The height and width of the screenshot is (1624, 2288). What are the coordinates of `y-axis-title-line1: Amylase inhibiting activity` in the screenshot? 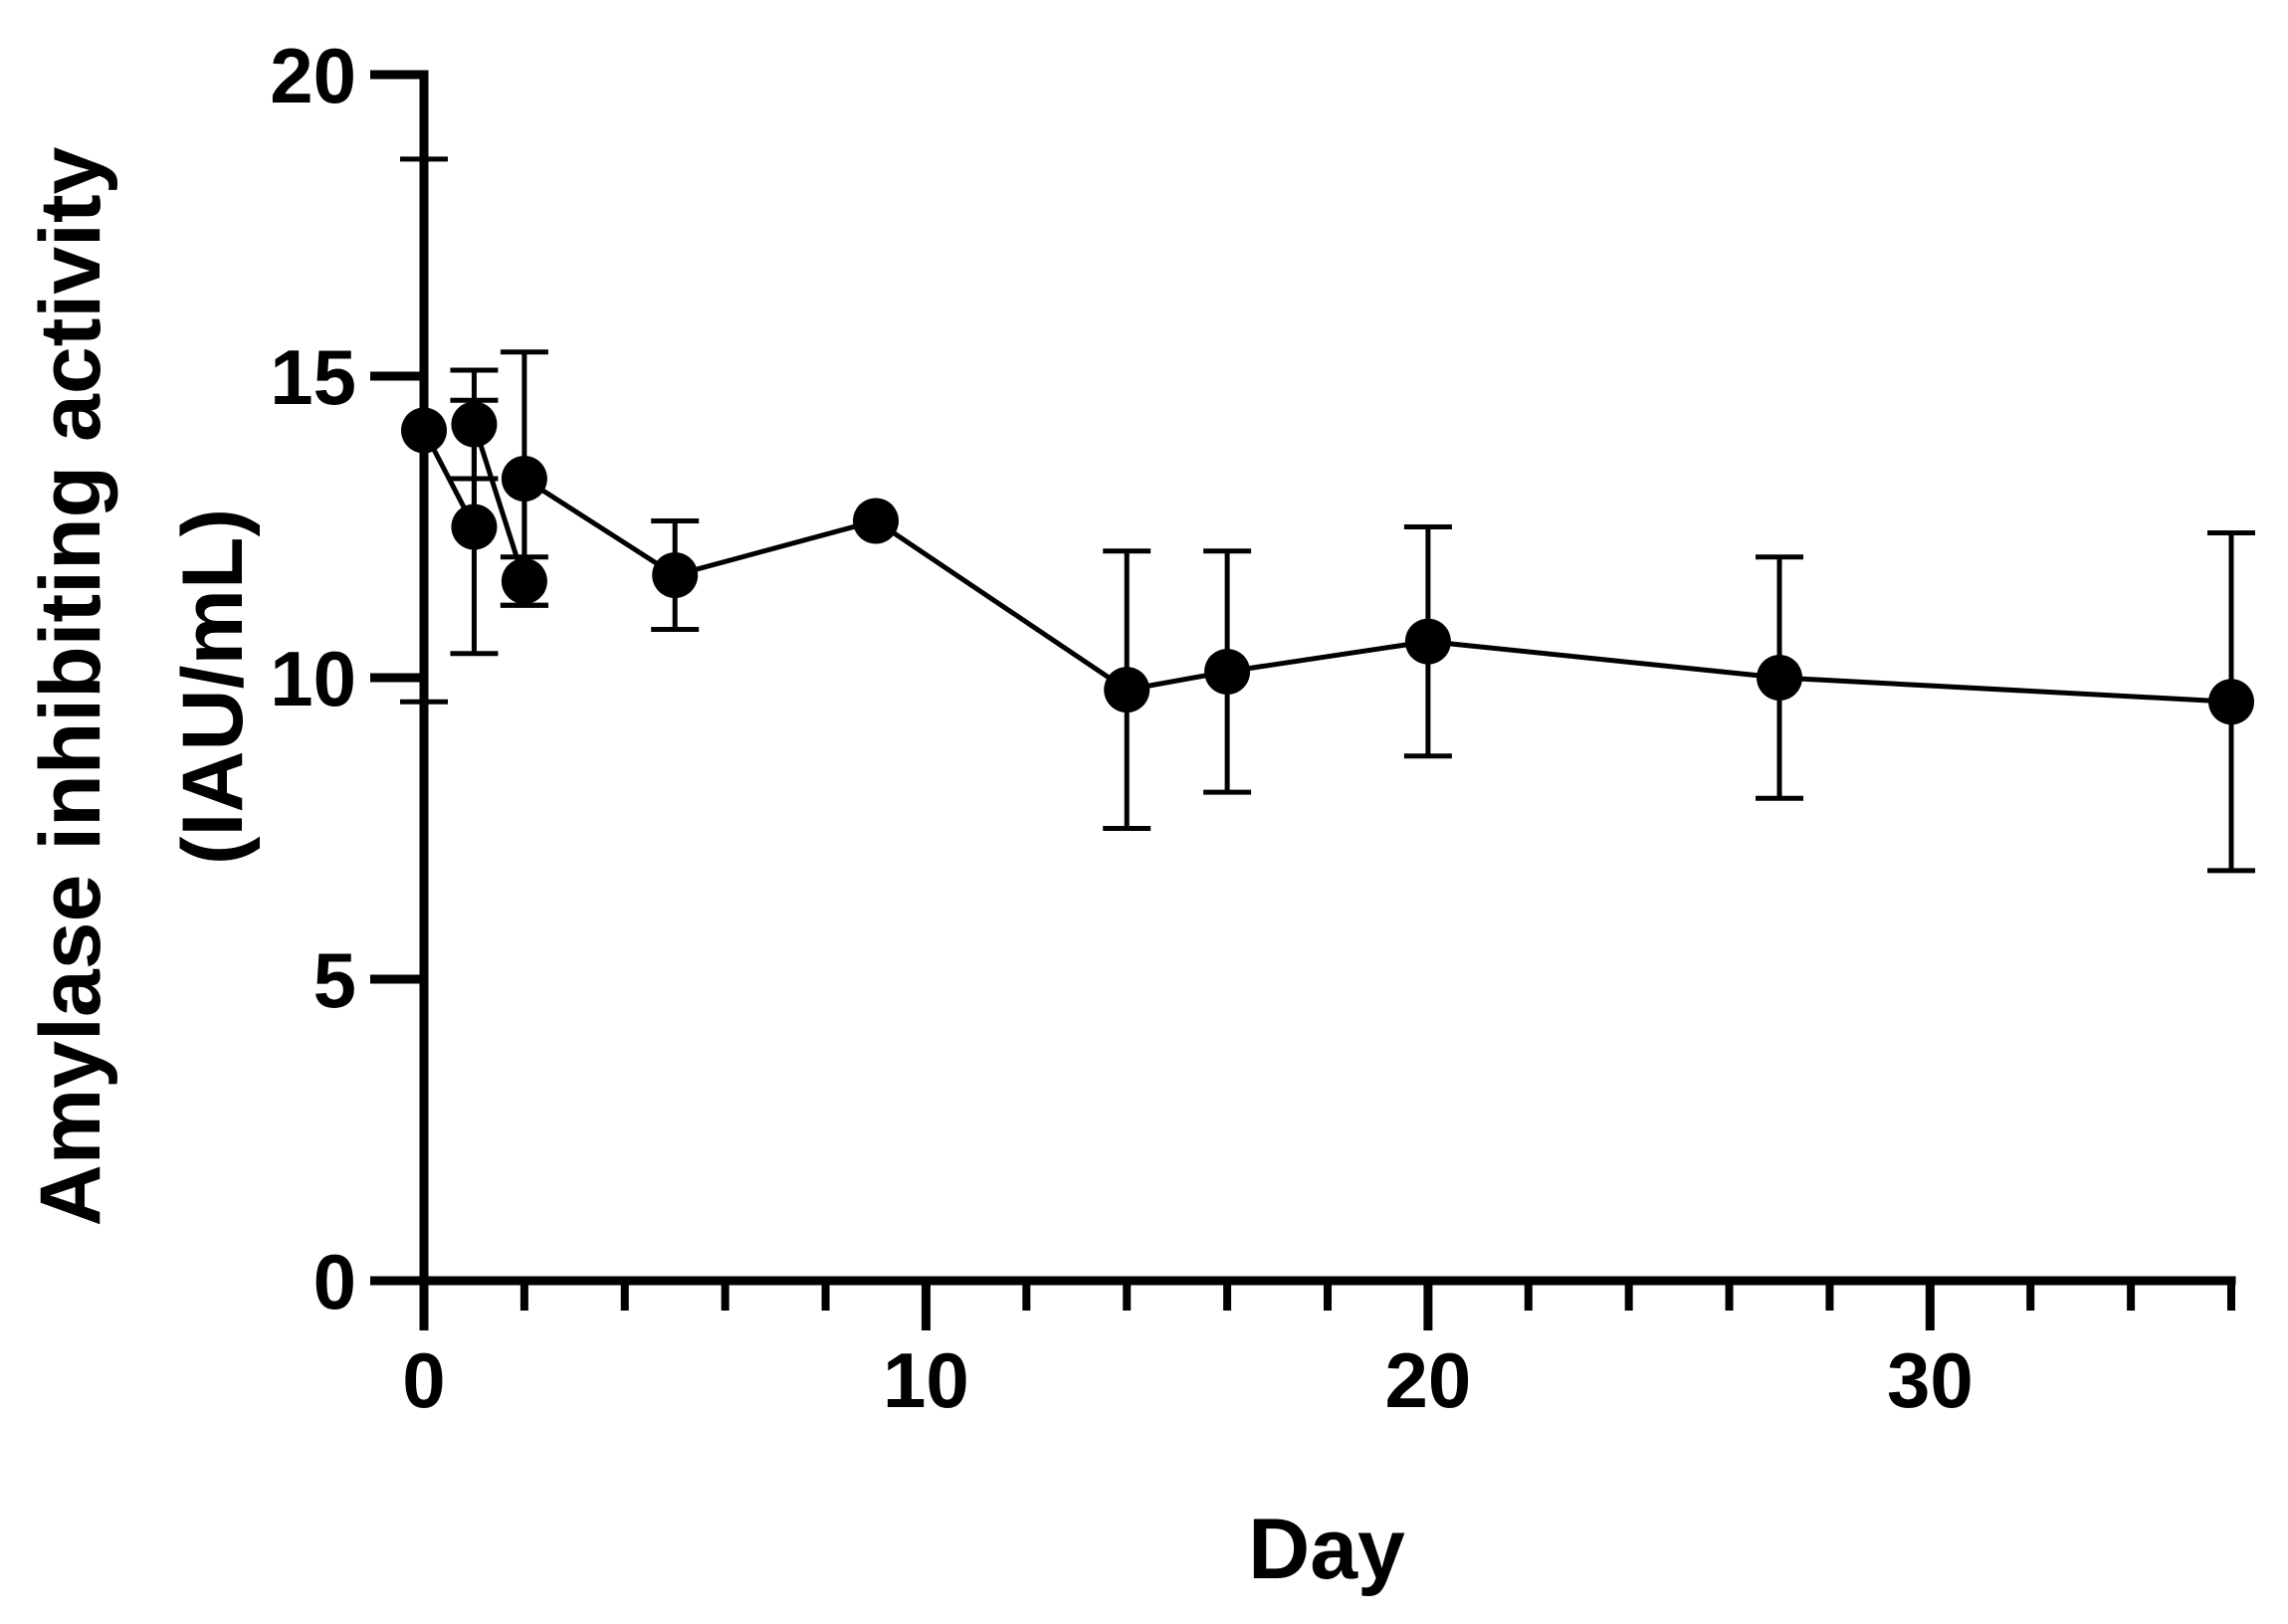 It's located at (70, 686).